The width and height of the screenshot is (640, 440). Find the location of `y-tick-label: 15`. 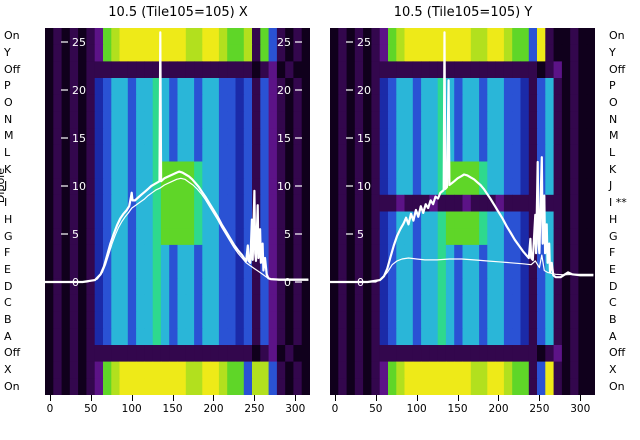

y-tick-label: 15 is located at coordinates (79, 138).